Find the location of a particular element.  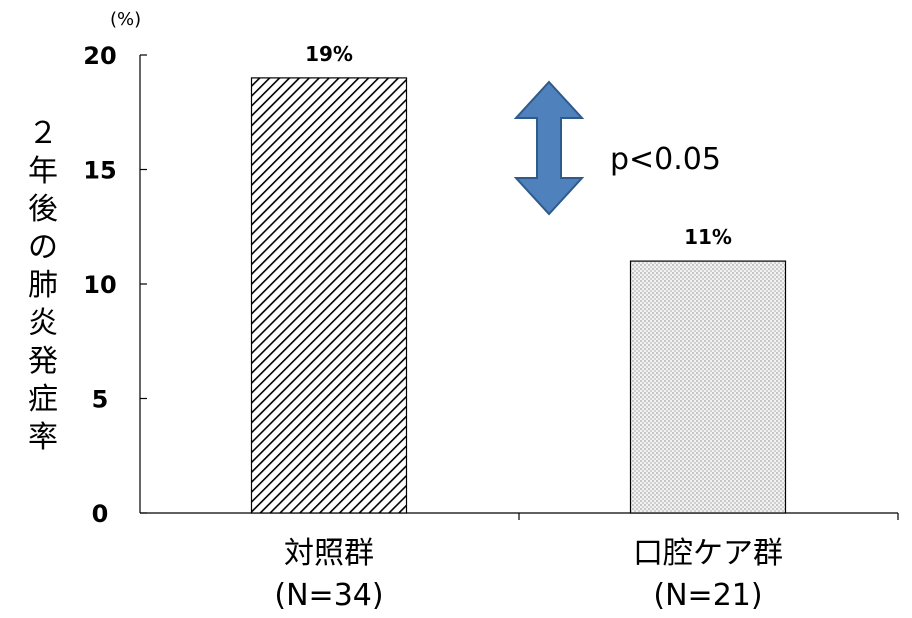

y-axis-label-char: 年 is located at coordinates (43, 171).